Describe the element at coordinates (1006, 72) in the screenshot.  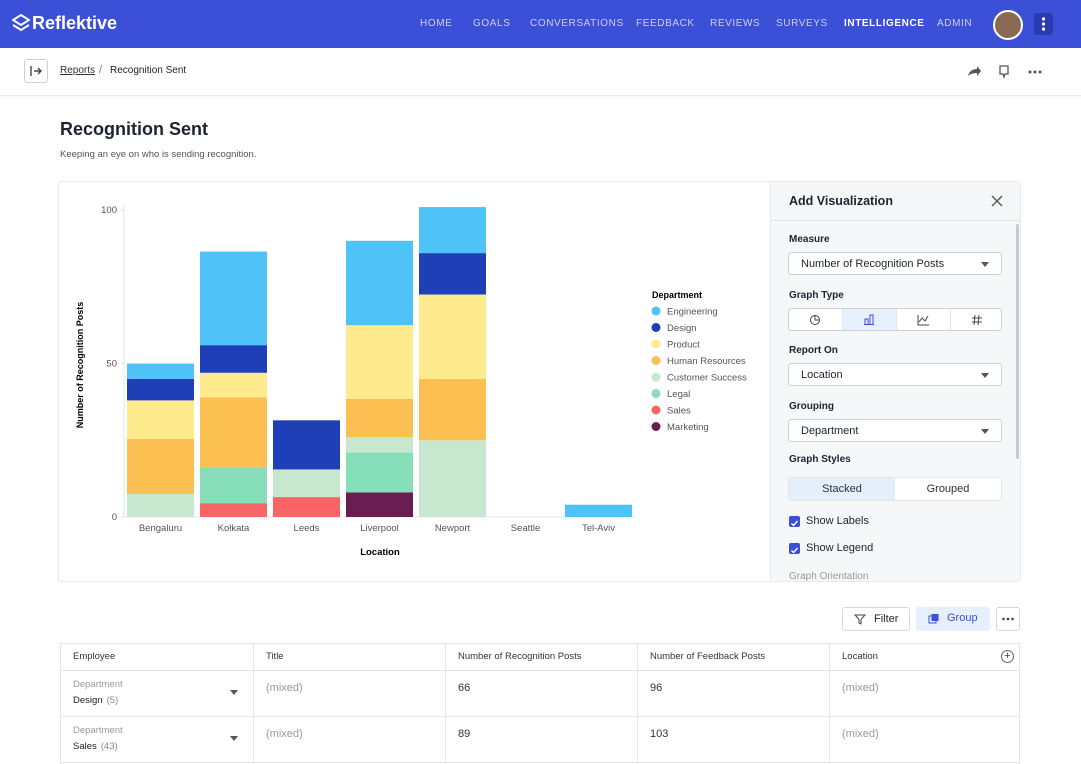
I see `actions` at that location.